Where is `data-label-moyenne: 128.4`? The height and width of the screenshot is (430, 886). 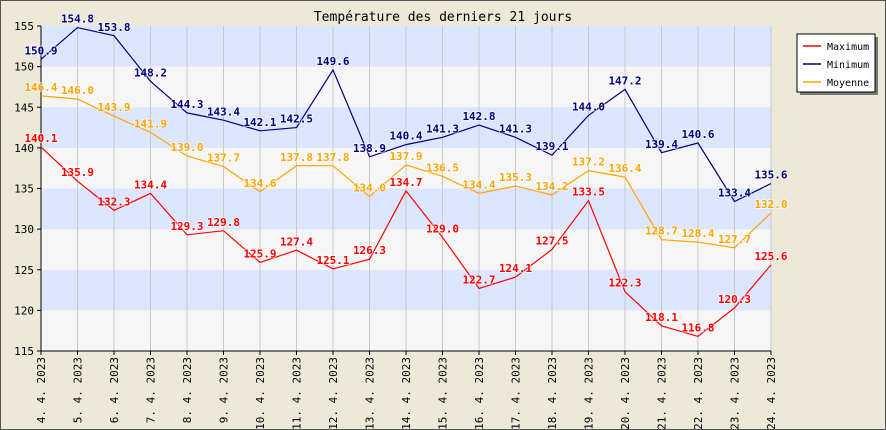
data-label-moyenne: 128.4 is located at coordinates (697, 233).